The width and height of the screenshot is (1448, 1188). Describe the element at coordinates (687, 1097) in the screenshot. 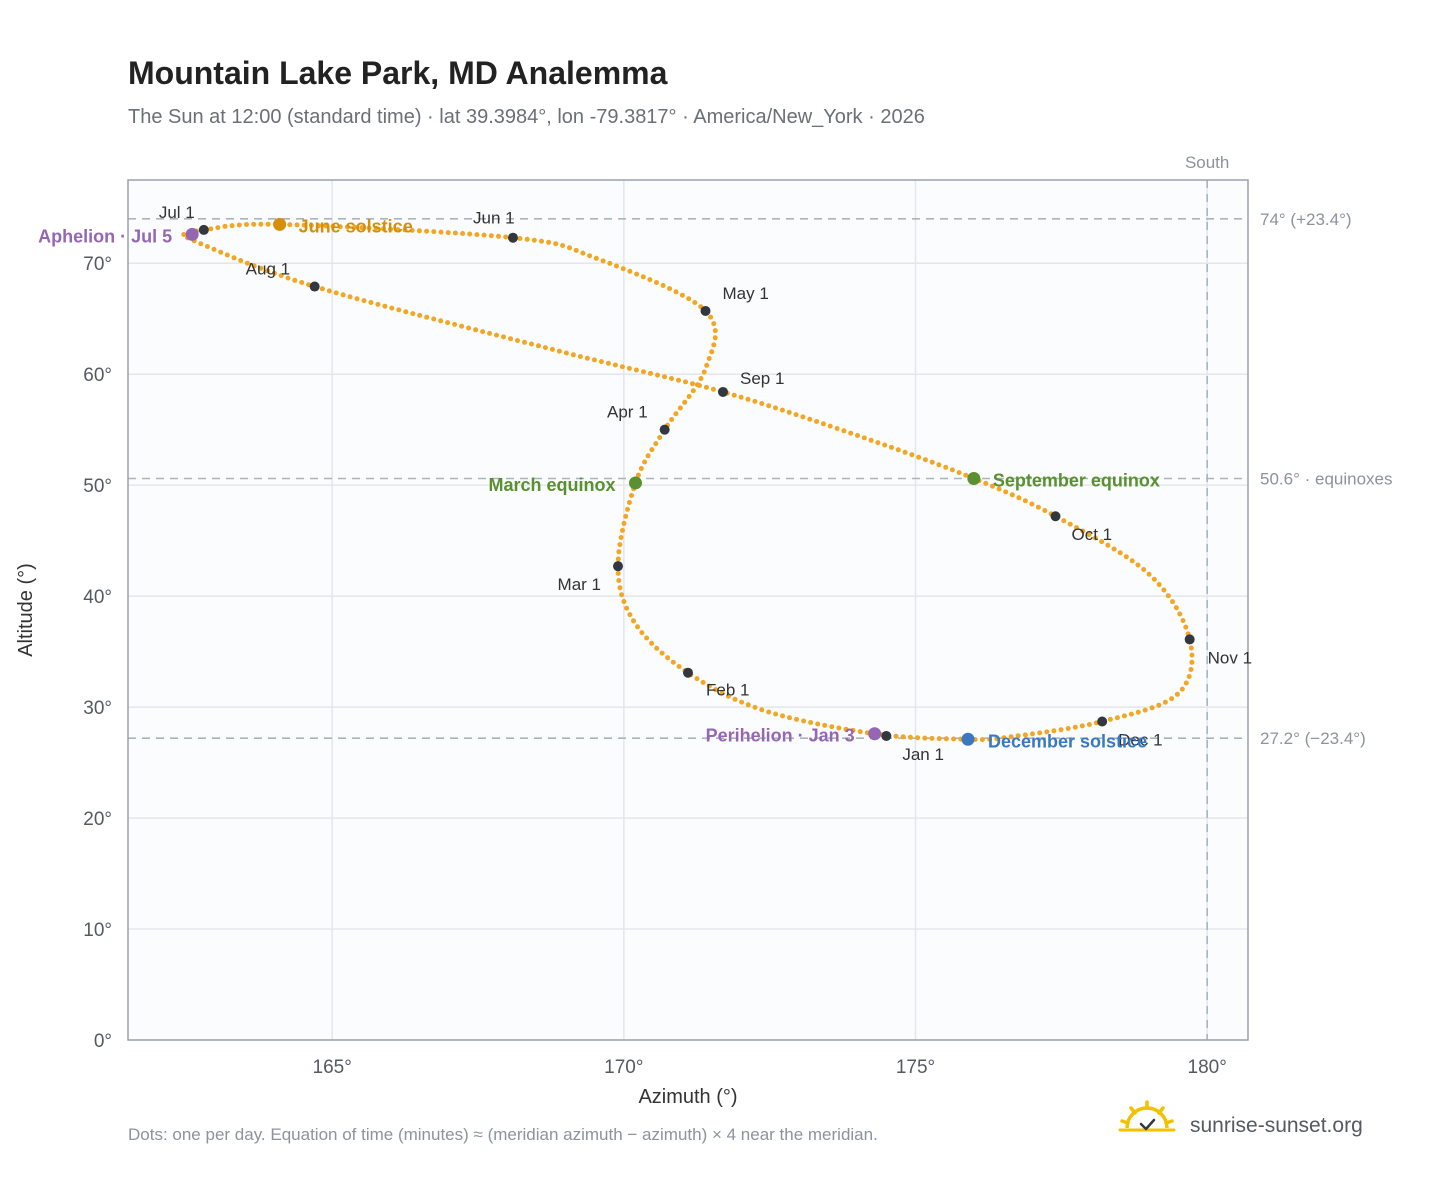

I see `x-axis-title: Azimuth (°)` at that location.